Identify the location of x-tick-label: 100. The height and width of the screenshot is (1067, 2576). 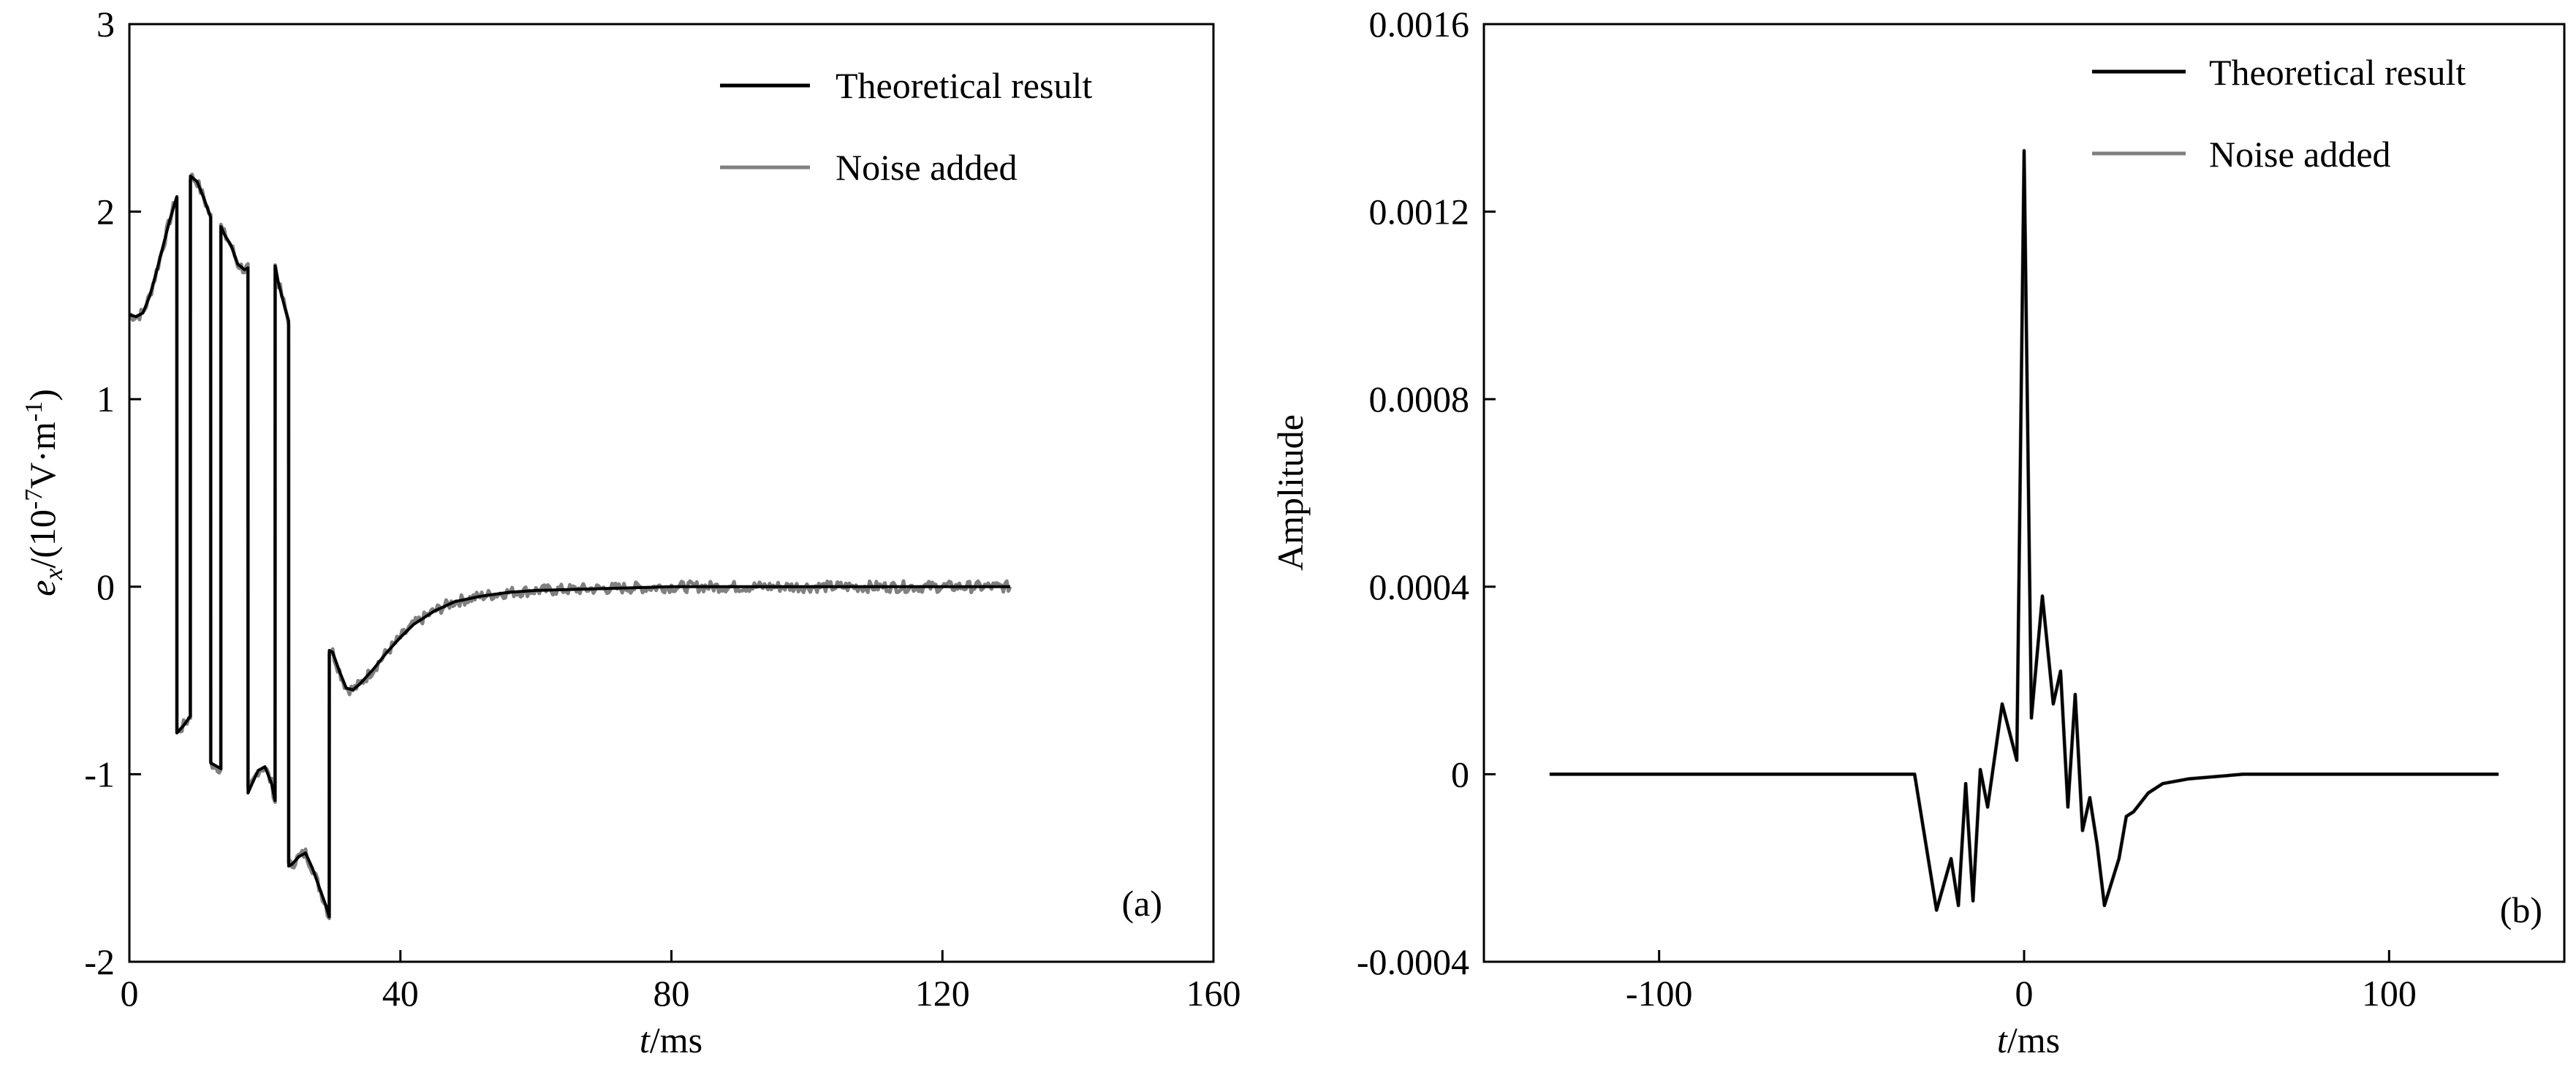
(2389, 993).